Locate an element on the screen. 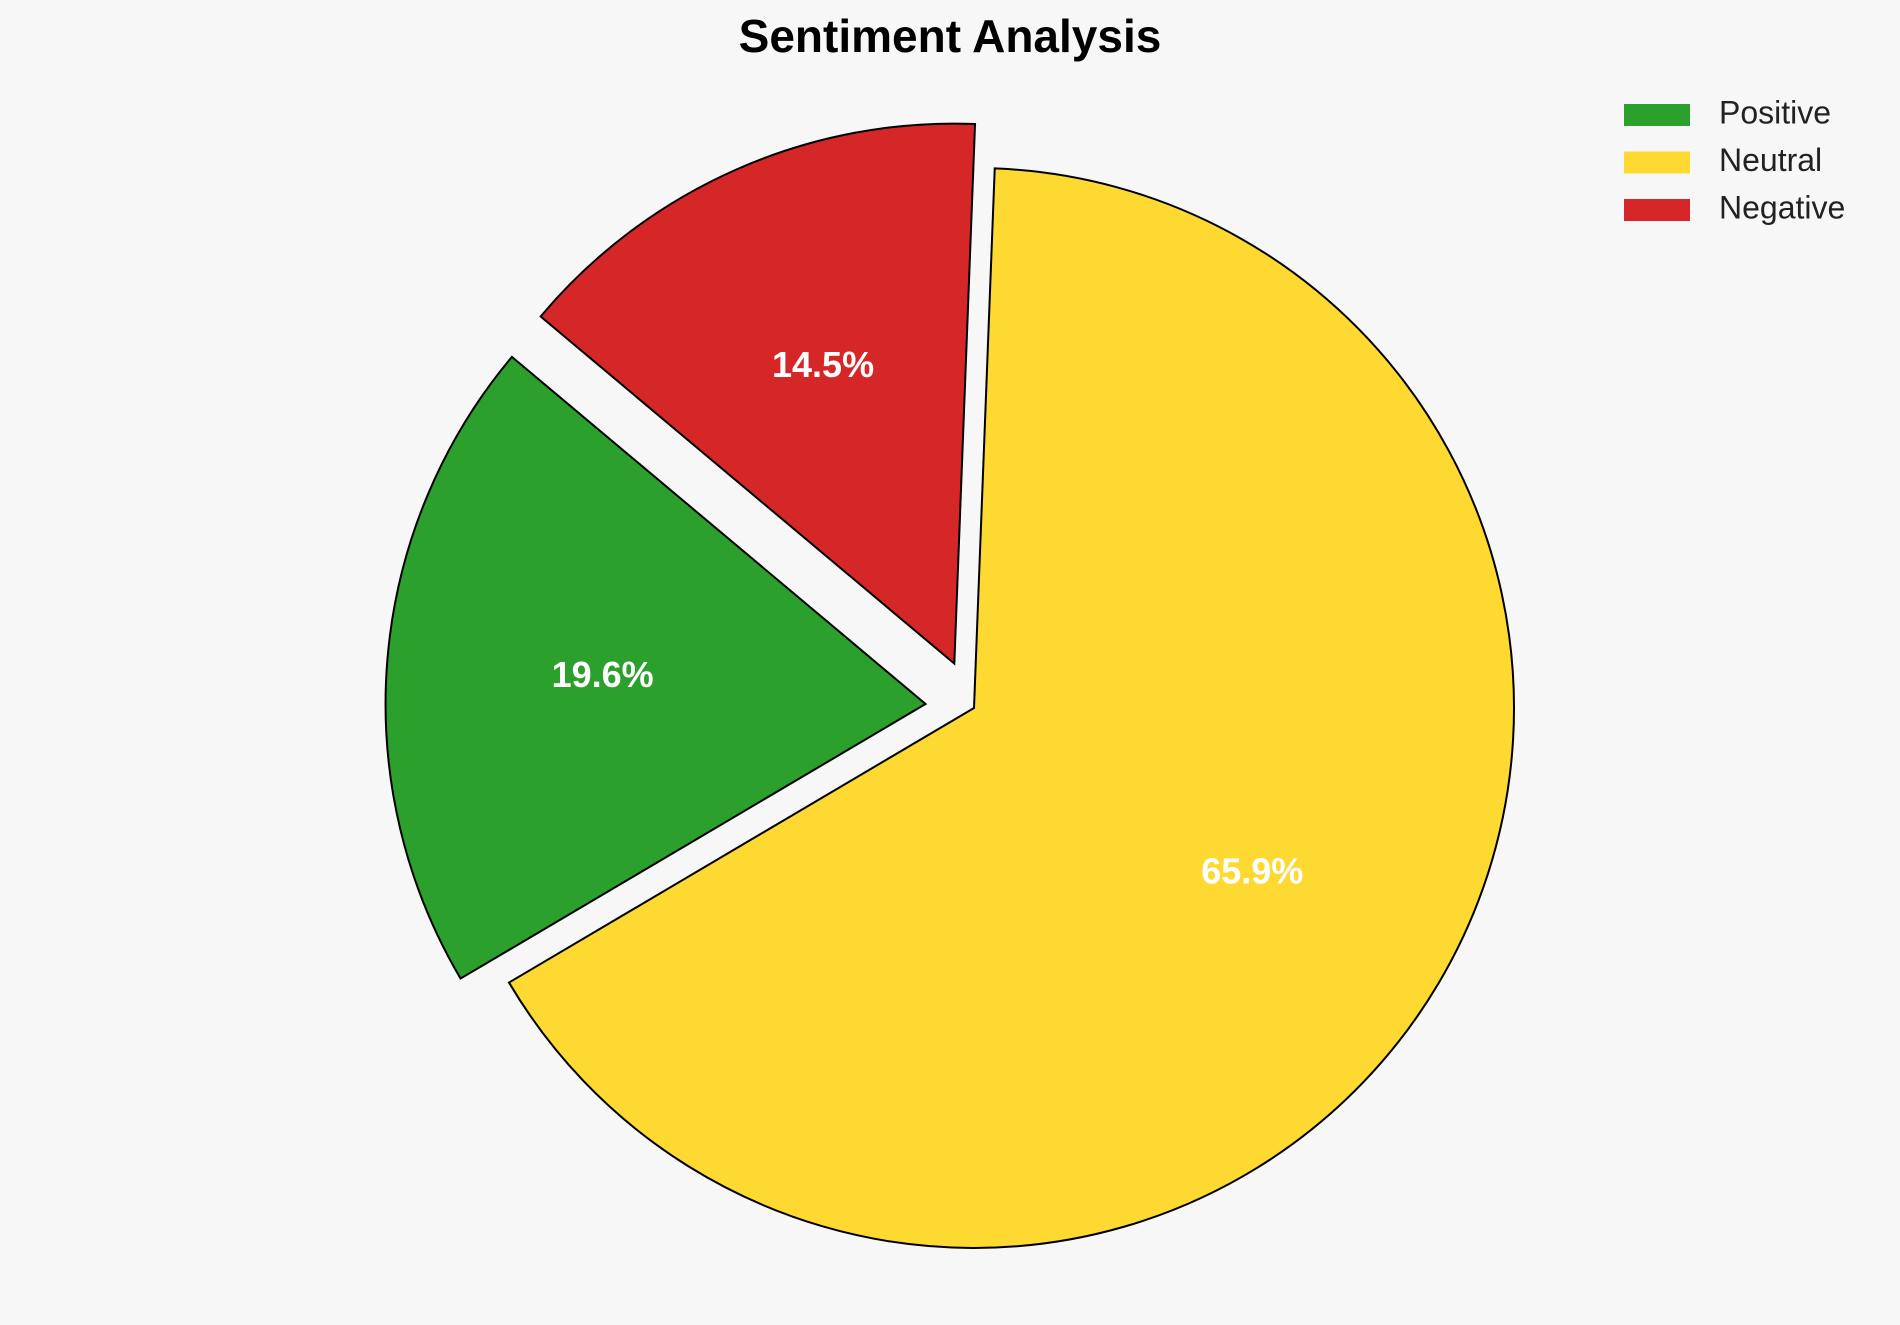 The width and height of the screenshot is (1900, 1325). legend-label: Negative is located at coordinates (1782, 207).